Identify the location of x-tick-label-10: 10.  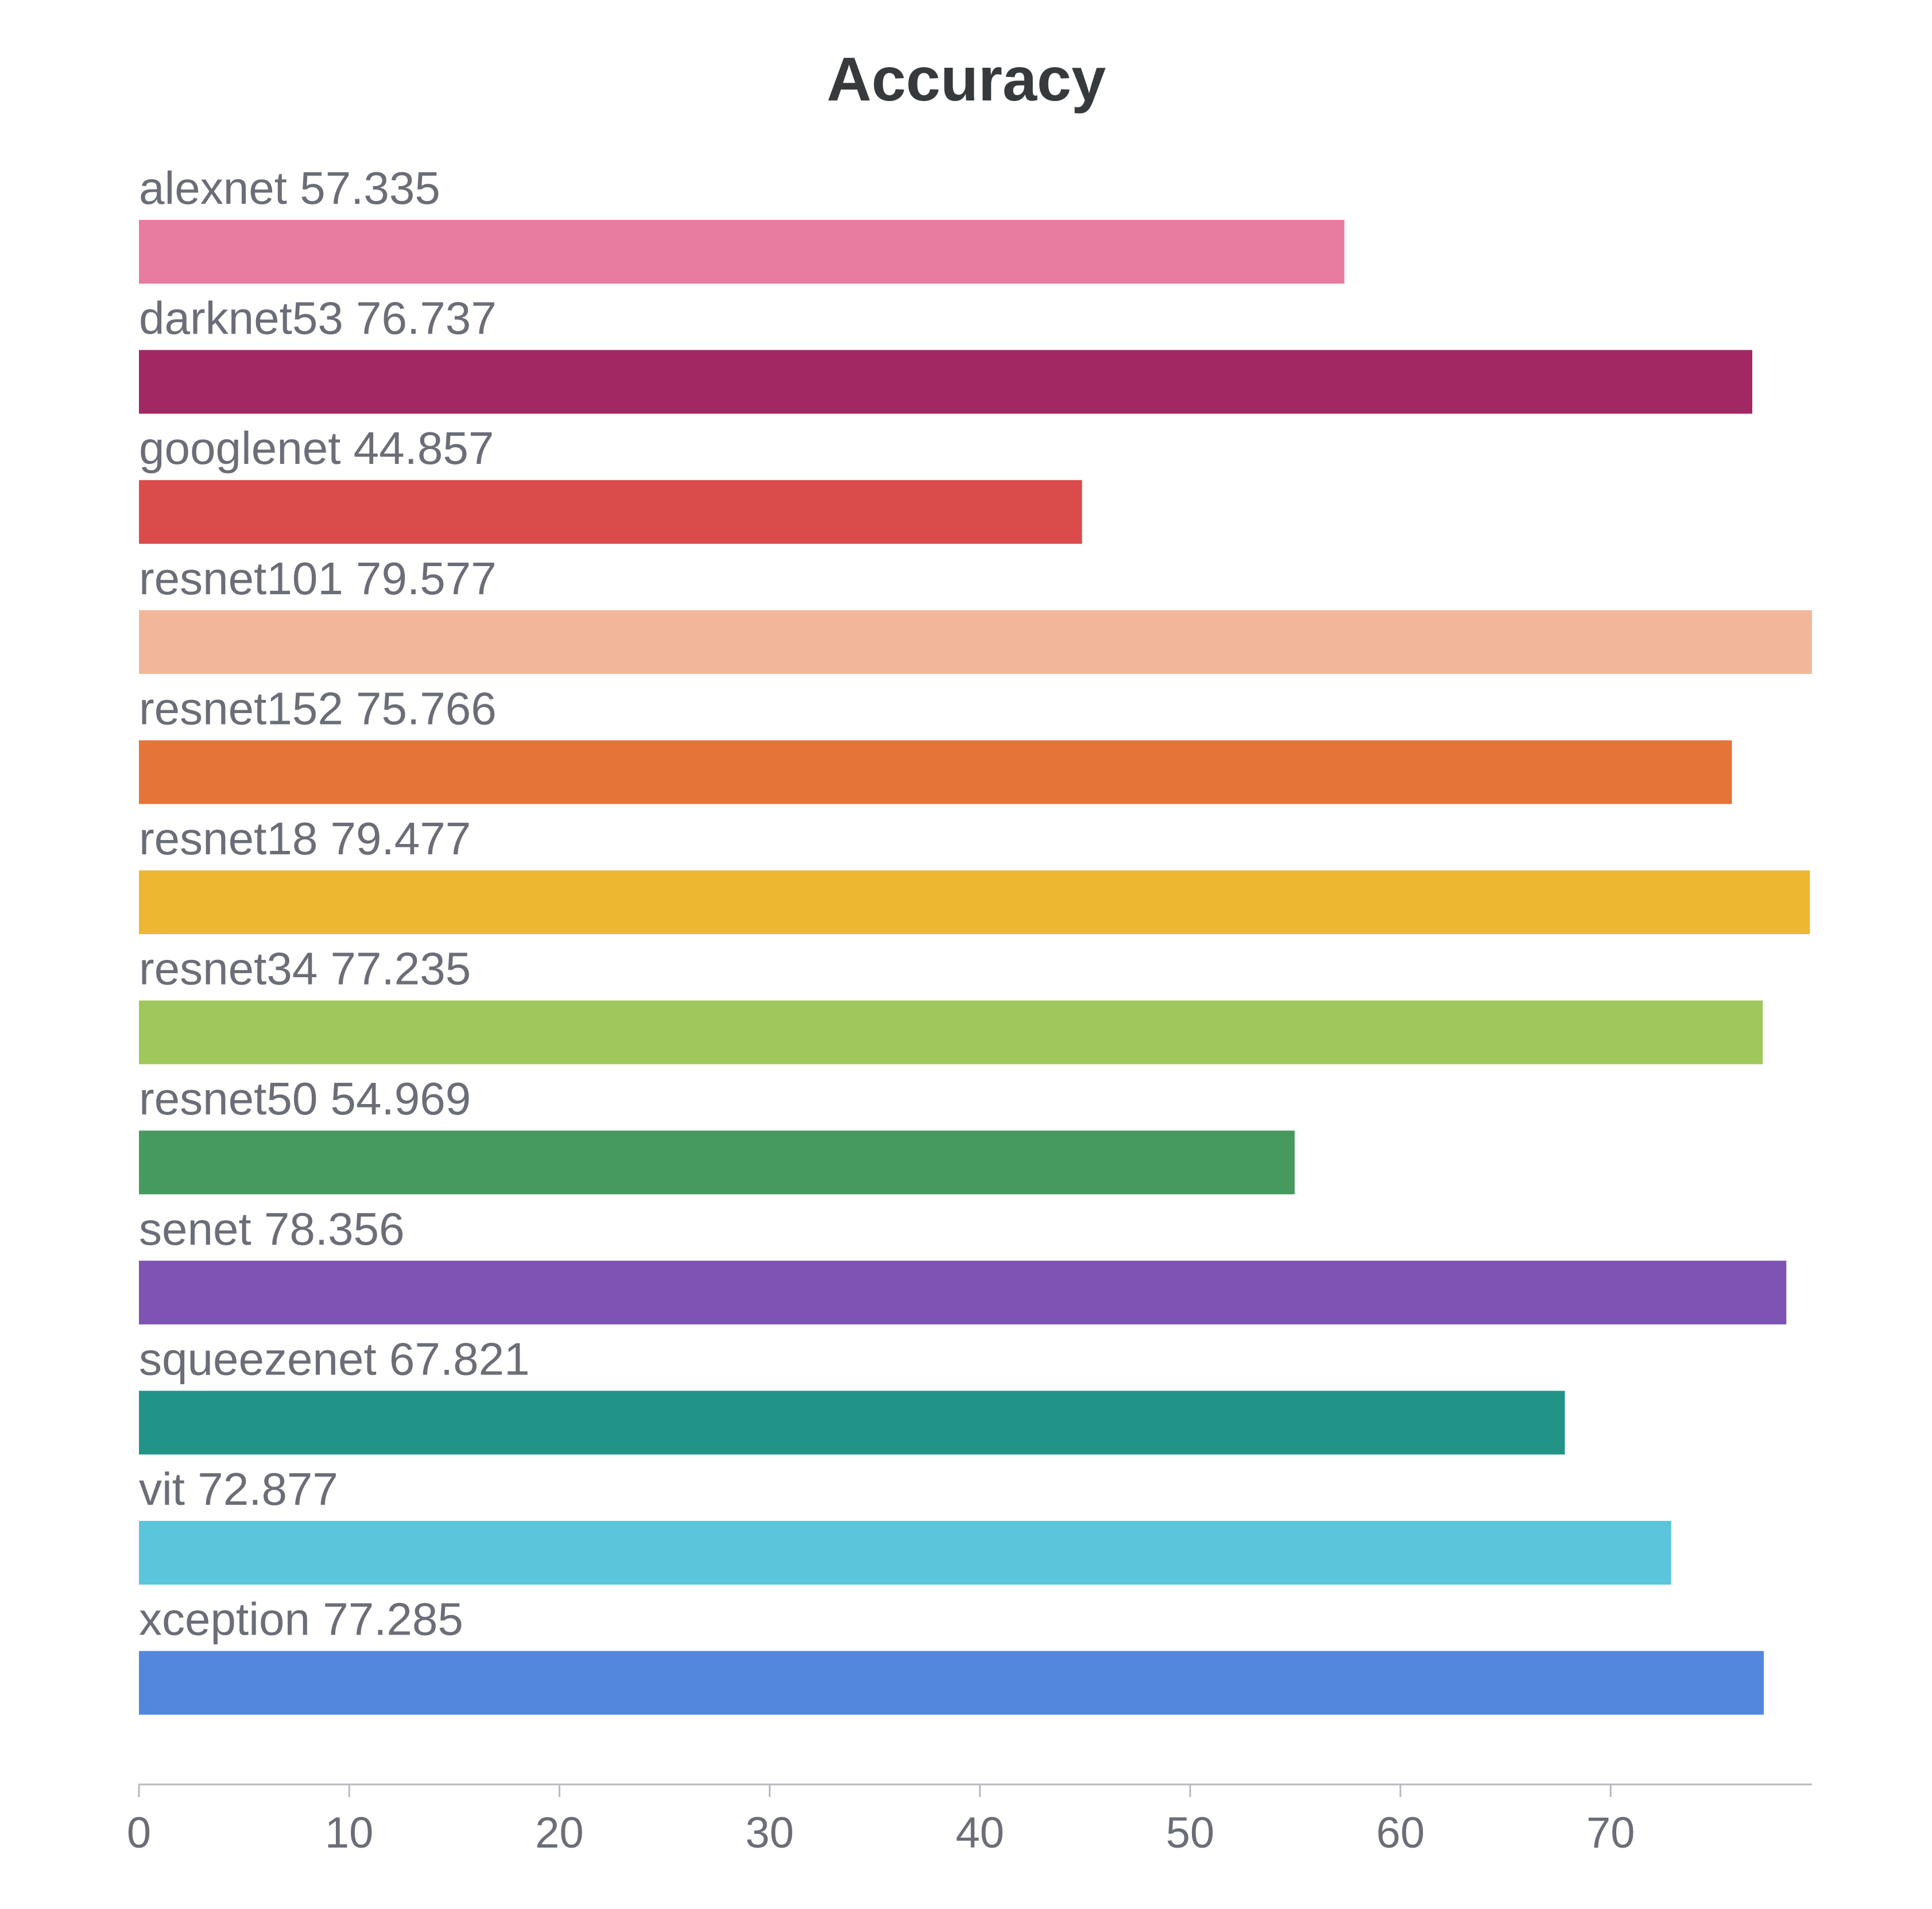
(349, 1833).